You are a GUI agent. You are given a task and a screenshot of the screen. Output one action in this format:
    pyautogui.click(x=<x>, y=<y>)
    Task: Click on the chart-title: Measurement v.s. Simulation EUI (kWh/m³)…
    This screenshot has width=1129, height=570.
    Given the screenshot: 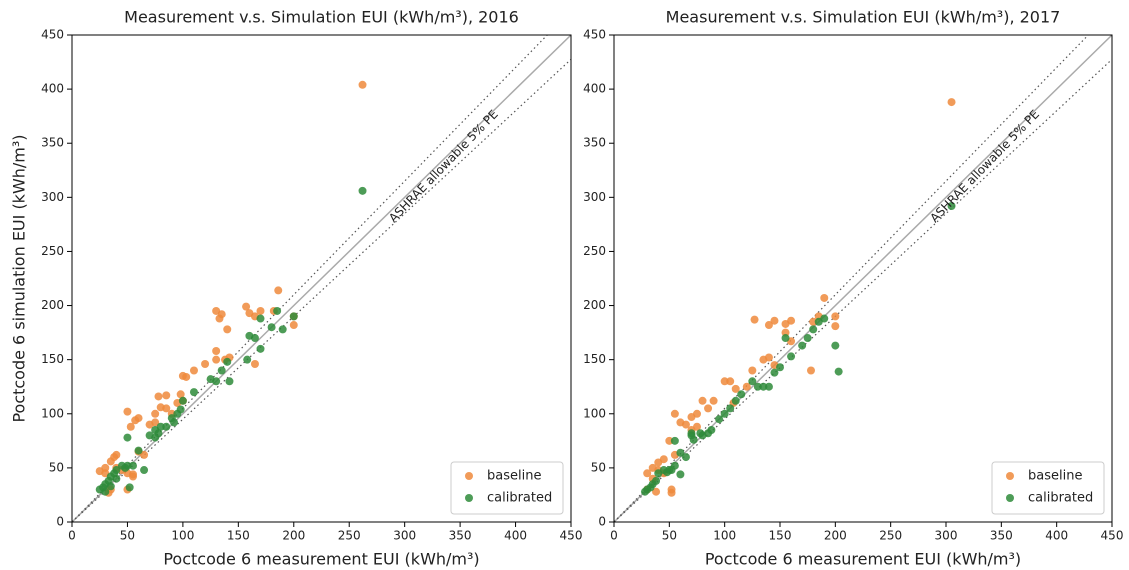 What is the action you would take?
    pyautogui.click(x=863, y=17)
    